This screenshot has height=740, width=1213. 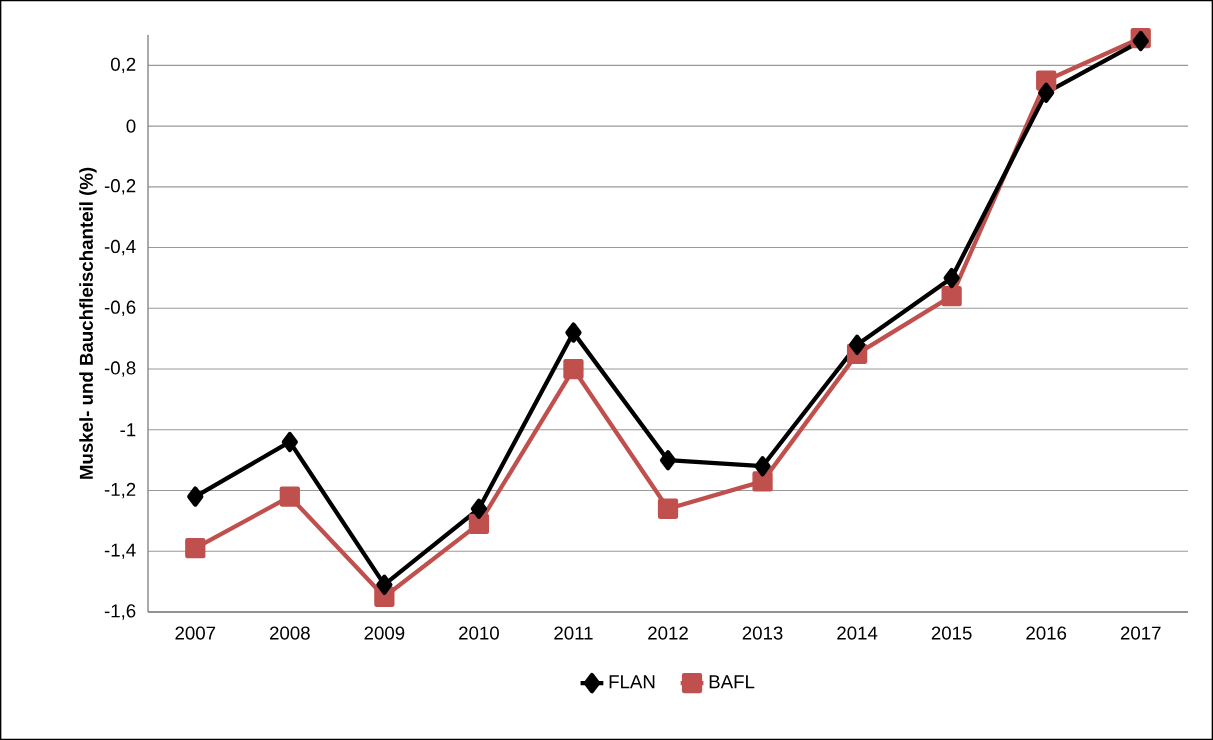 What do you see at coordinates (120, 369) in the screenshot?
I see `y-tick-label: -0,8` at bounding box center [120, 369].